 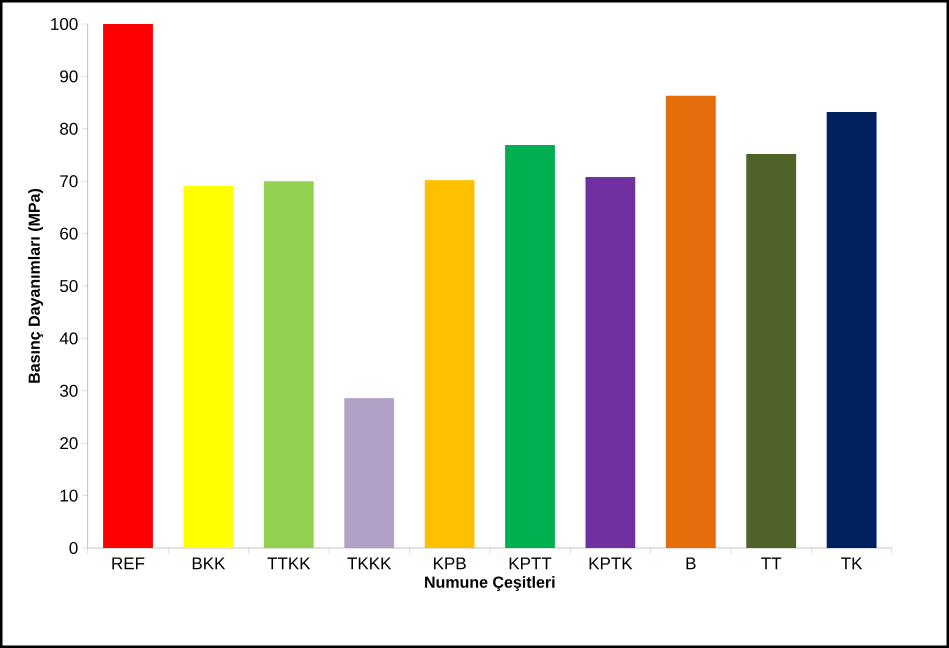 I want to click on y-tick-label: 40, so click(x=69, y=338).